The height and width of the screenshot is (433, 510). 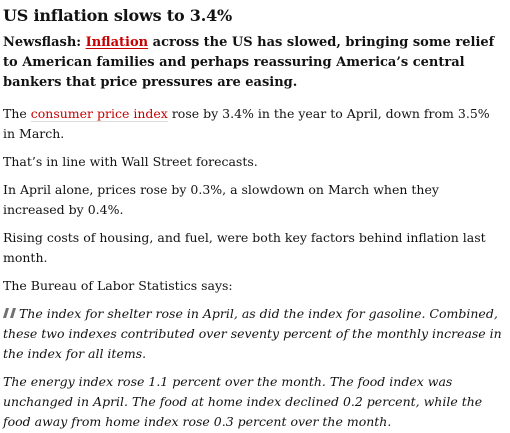 I want to click on headline: US inflation slows to 3.4%, so click(x=118, y=15).